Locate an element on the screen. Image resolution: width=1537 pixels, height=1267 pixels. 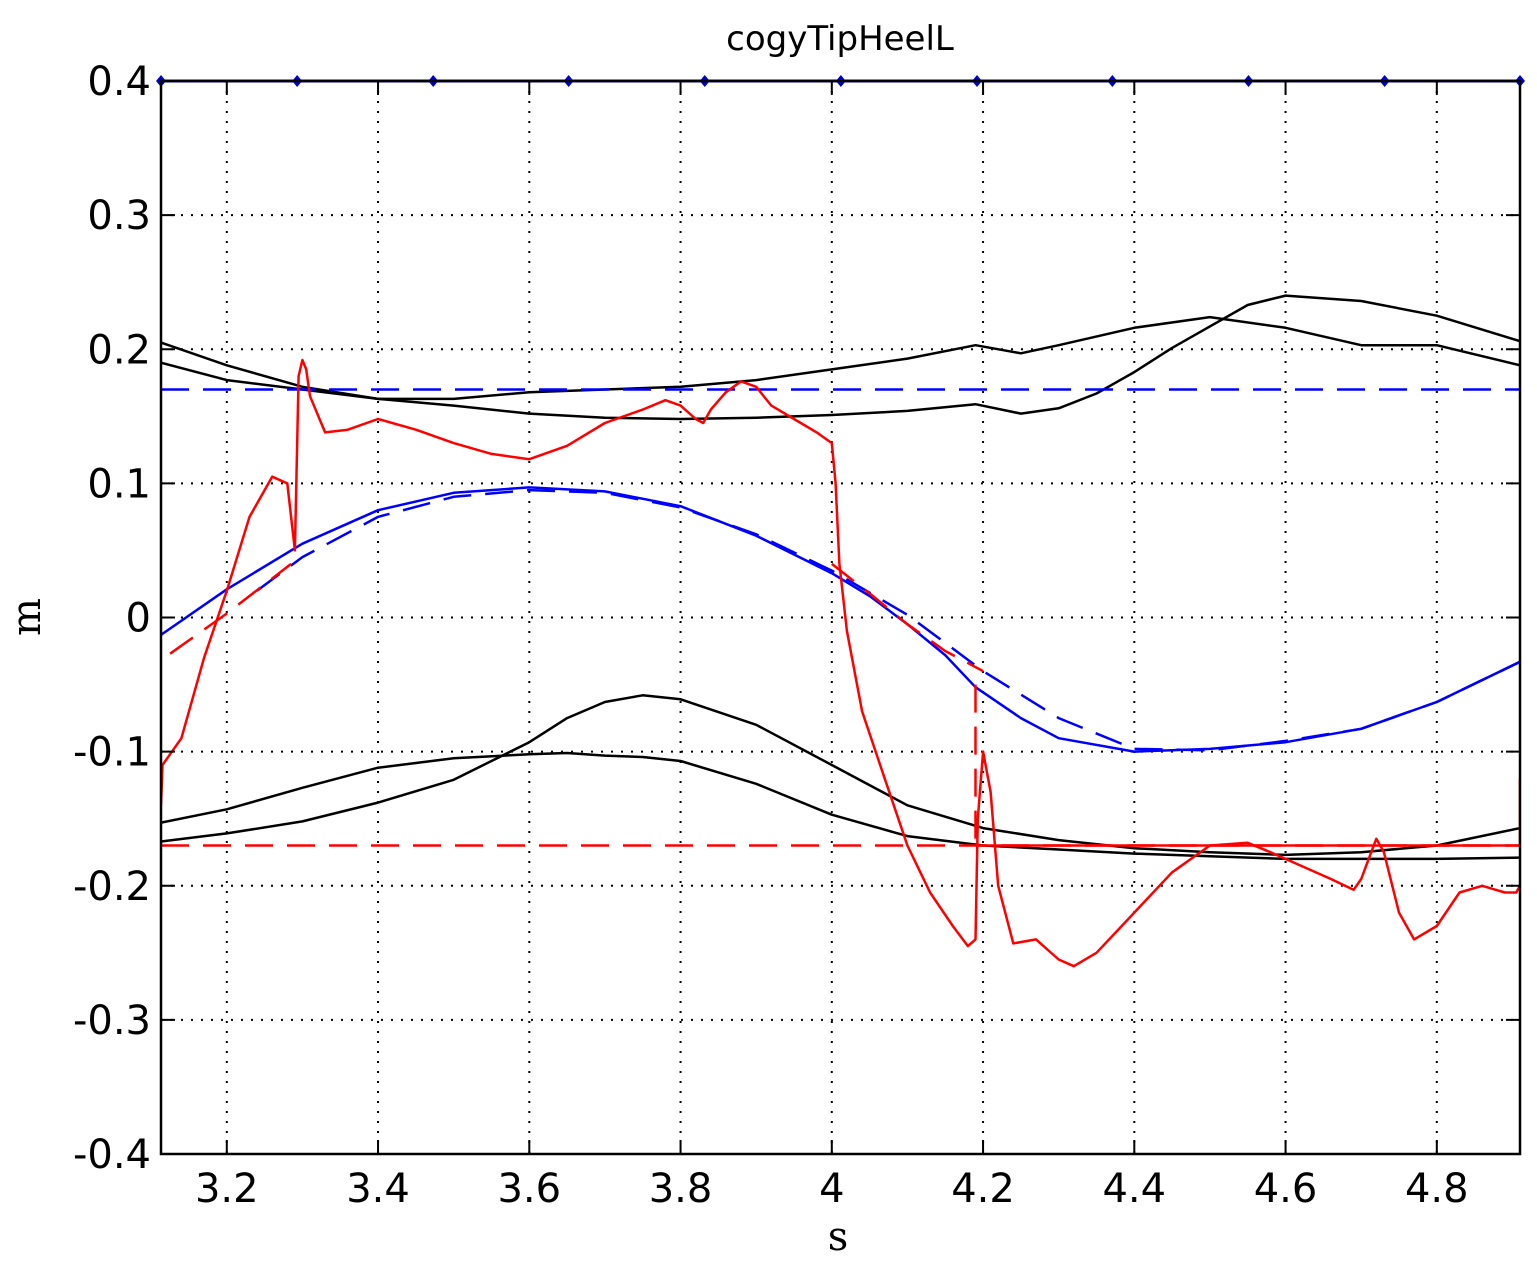
x-tick-label: 4.2 is located at coordinates (983, 1189).